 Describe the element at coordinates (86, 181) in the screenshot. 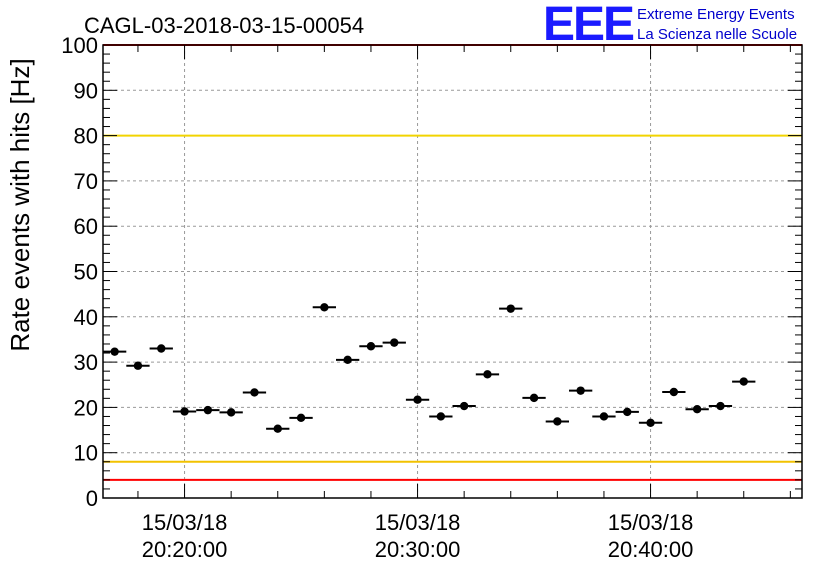

I see `y-tick-label: 70` at that location.